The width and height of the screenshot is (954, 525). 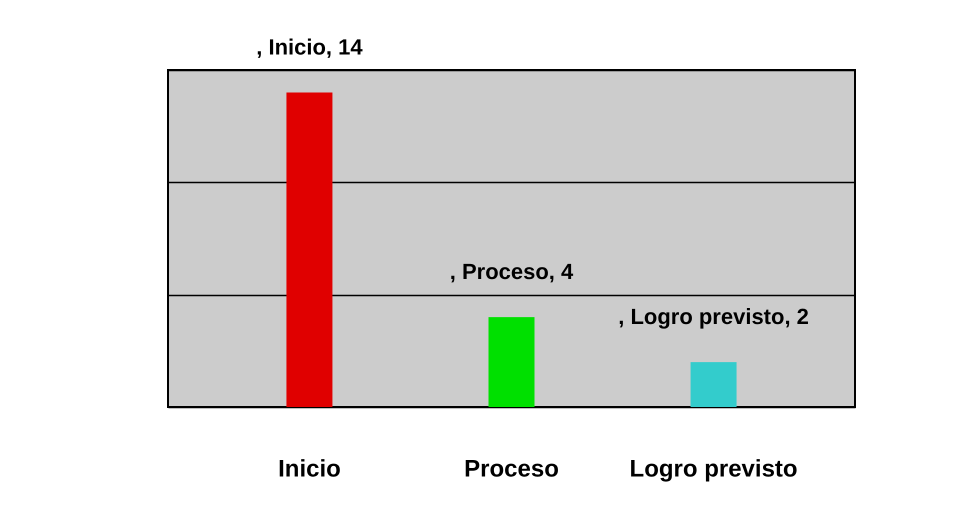 I want to click on data-label: , Logro previsto, 2, so click(x=713, y=317).